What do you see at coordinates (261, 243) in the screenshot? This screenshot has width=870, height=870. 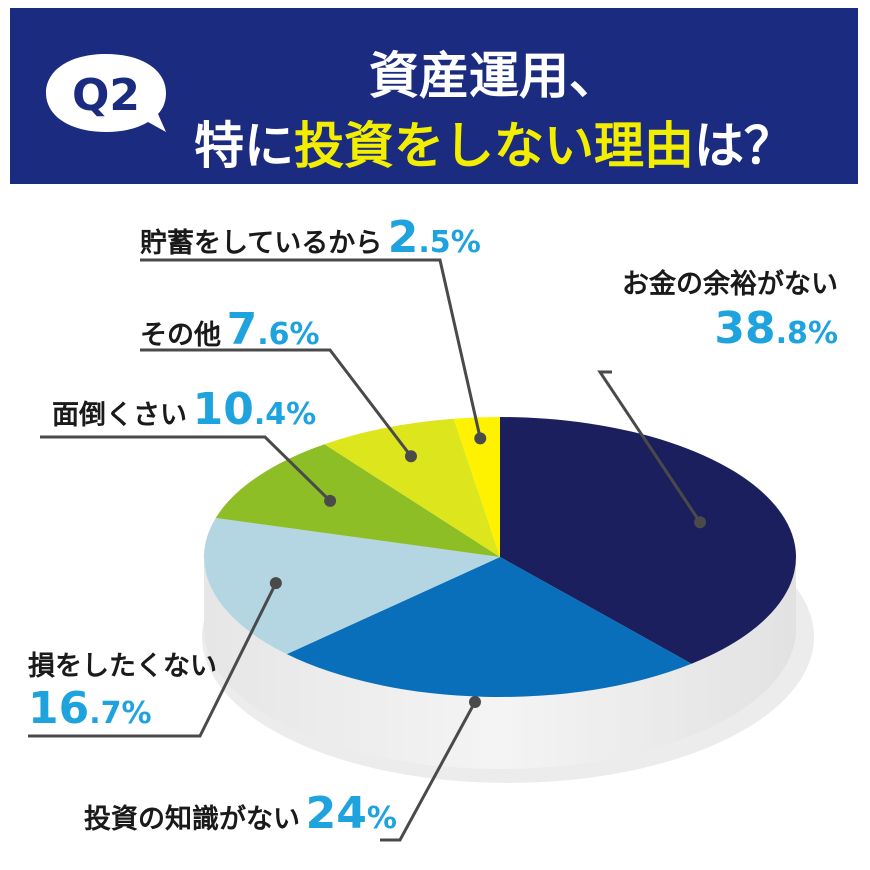 I see `label-text: 貯蓄をしているから` at bounding box center [261, 243].